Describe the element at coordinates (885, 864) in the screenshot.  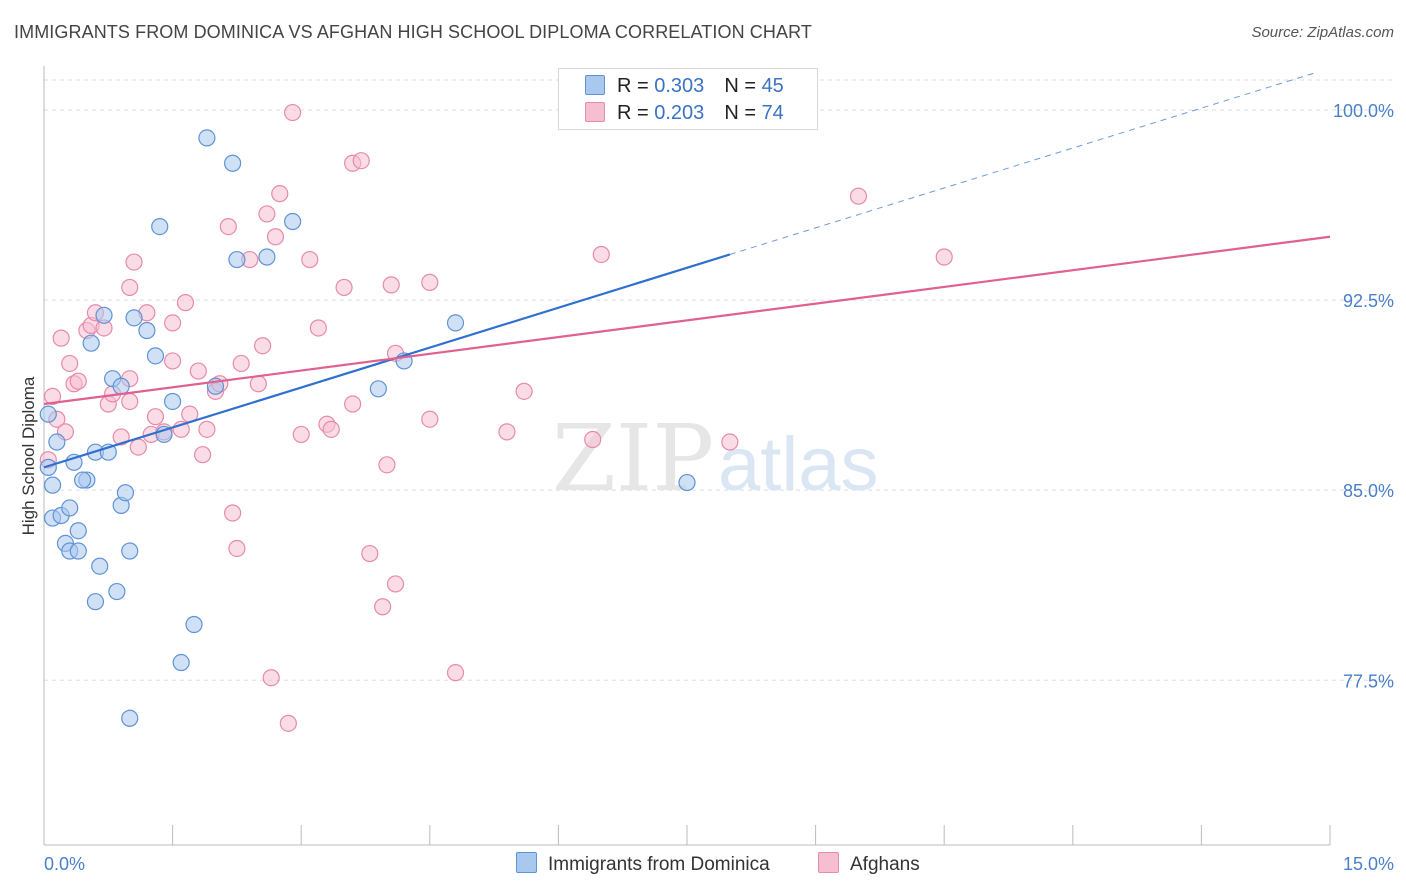
I see `bottom-legend-label: Afghans` at that location.